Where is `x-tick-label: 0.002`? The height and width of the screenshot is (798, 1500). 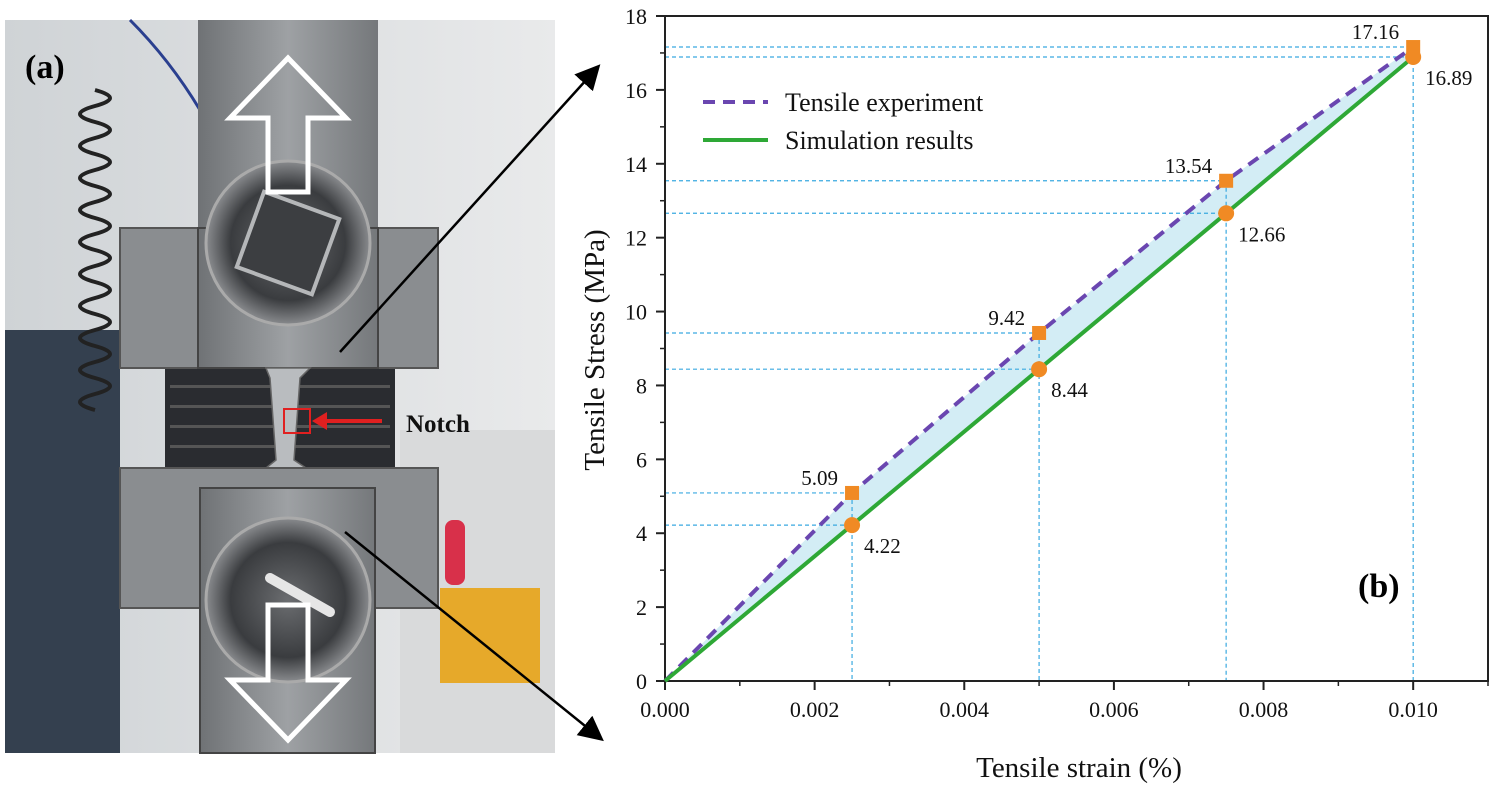 x-tick-label: 0.002 is located at coordinates (815, 709).